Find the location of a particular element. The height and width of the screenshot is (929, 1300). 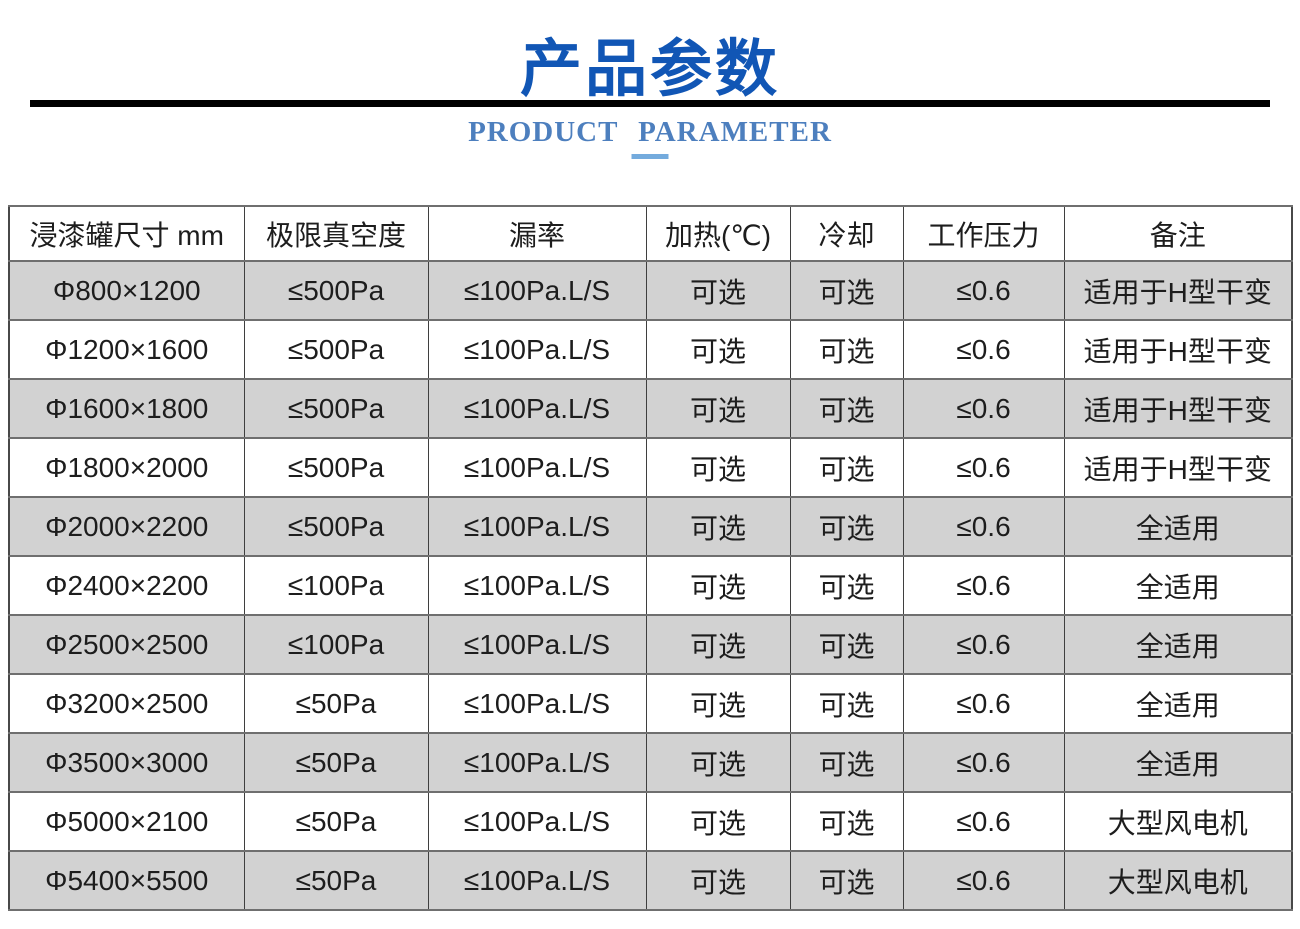

column-header: 极限真空度 is located at coordinates (336, 233).